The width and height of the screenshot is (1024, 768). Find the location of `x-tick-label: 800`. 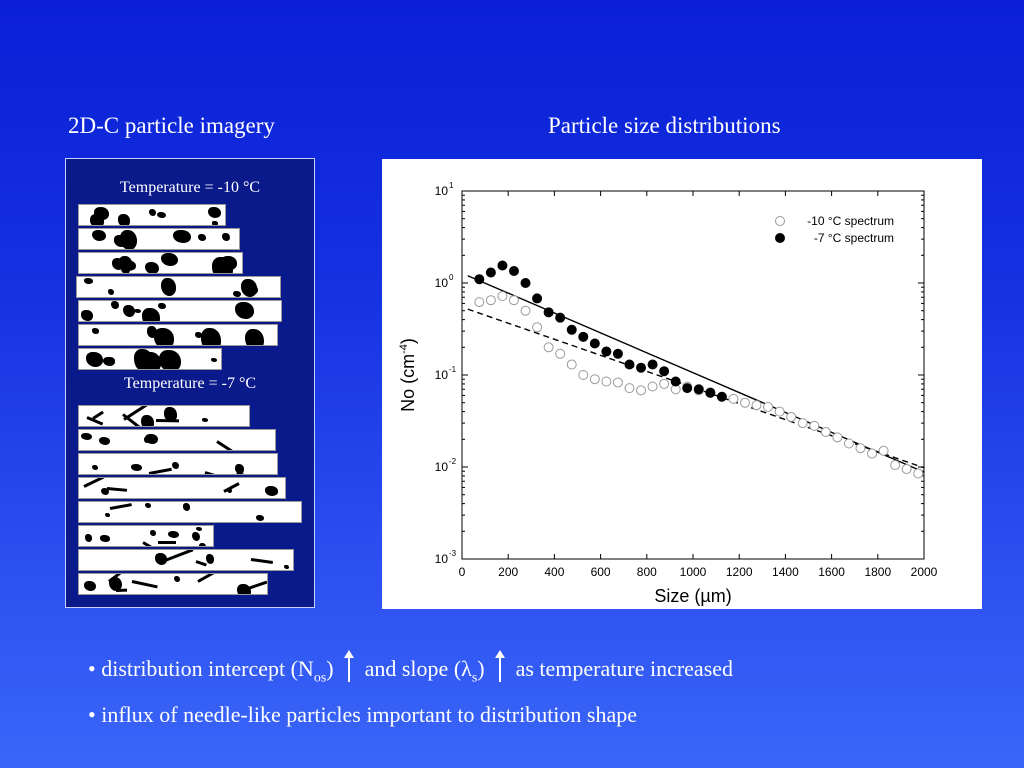

x-tick-label: 800 is located at coordinates (647, 572).